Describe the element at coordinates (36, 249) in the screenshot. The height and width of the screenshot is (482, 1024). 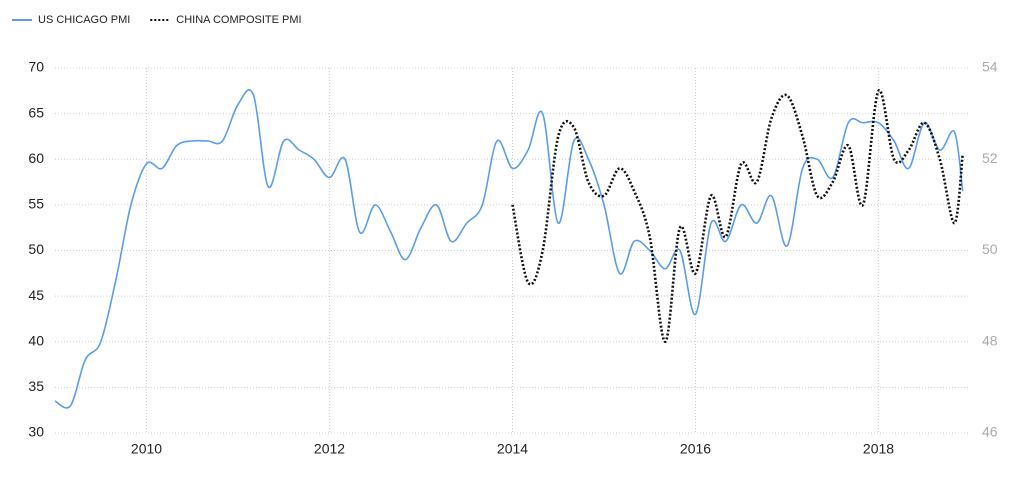
I see `y-tick-label: 50` at that location.